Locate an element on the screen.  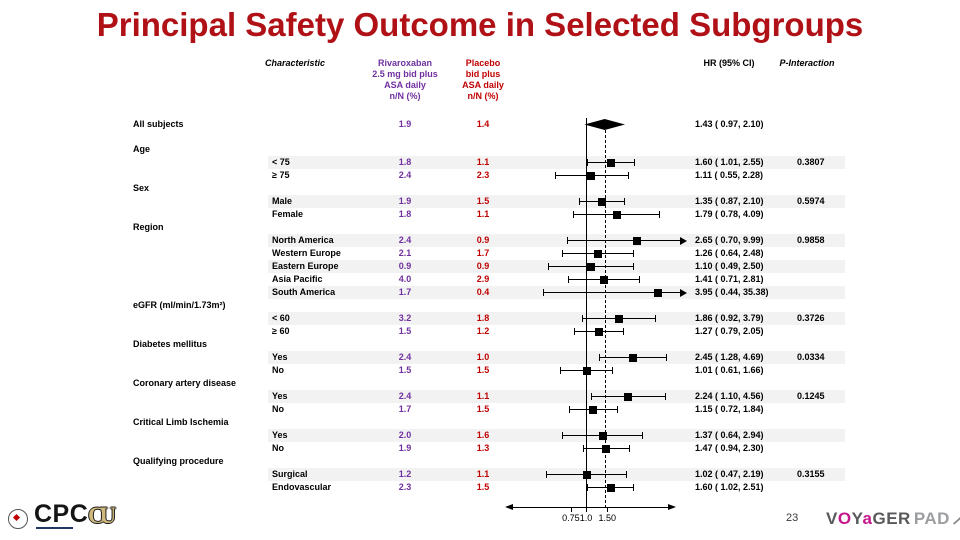
hr-ci-text: 1.10 ( 0.49, 2.50) is located at coordinates (729, 266).